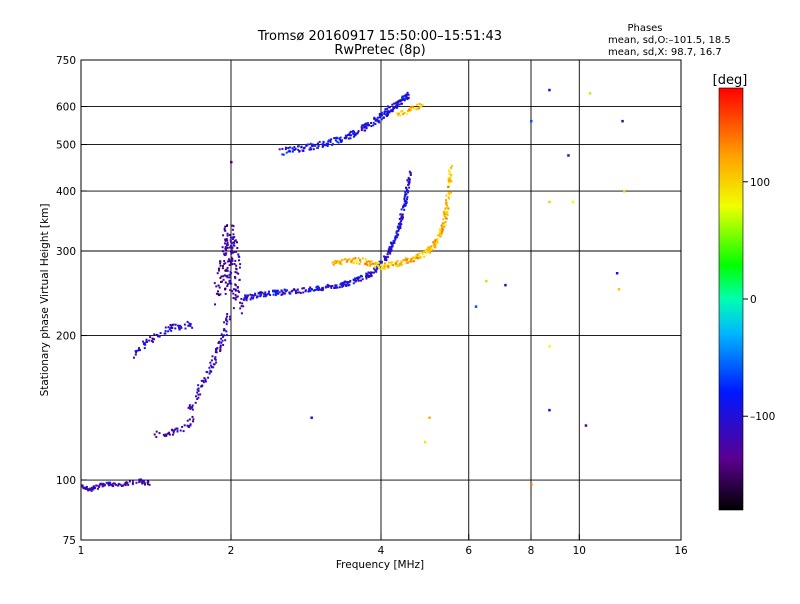 The image size is (800, 604). I want to click on phases-x-line: mean, sd,X: 98.7, 16.7, so click(665, 52).